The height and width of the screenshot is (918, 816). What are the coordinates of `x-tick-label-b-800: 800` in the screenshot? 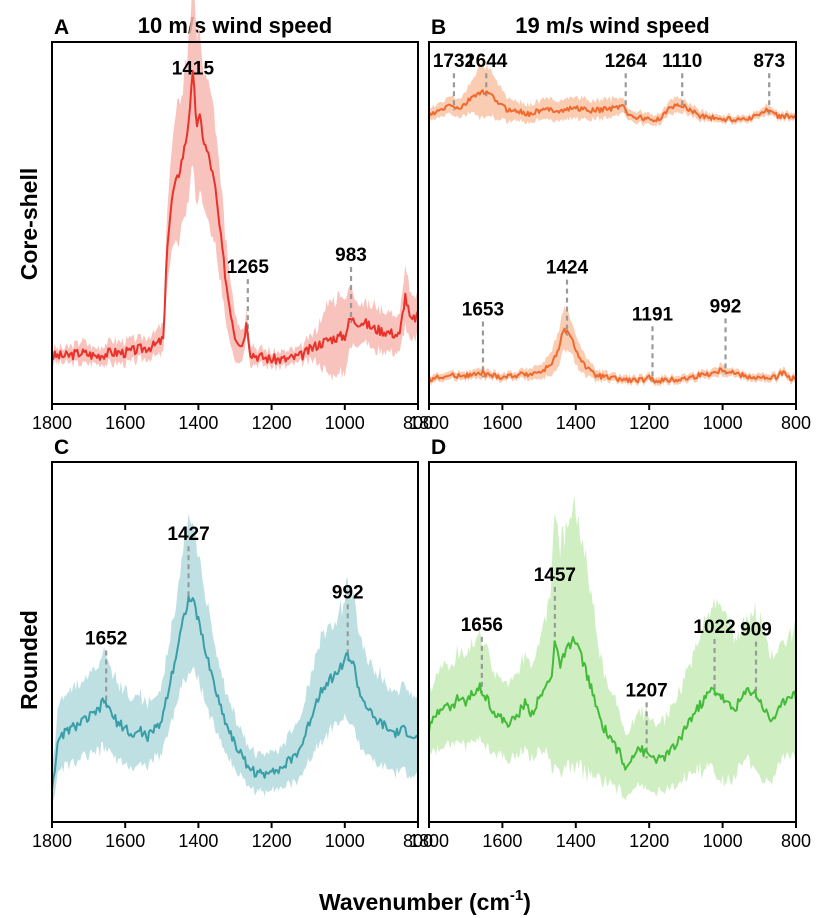 It's located at (796, 423).